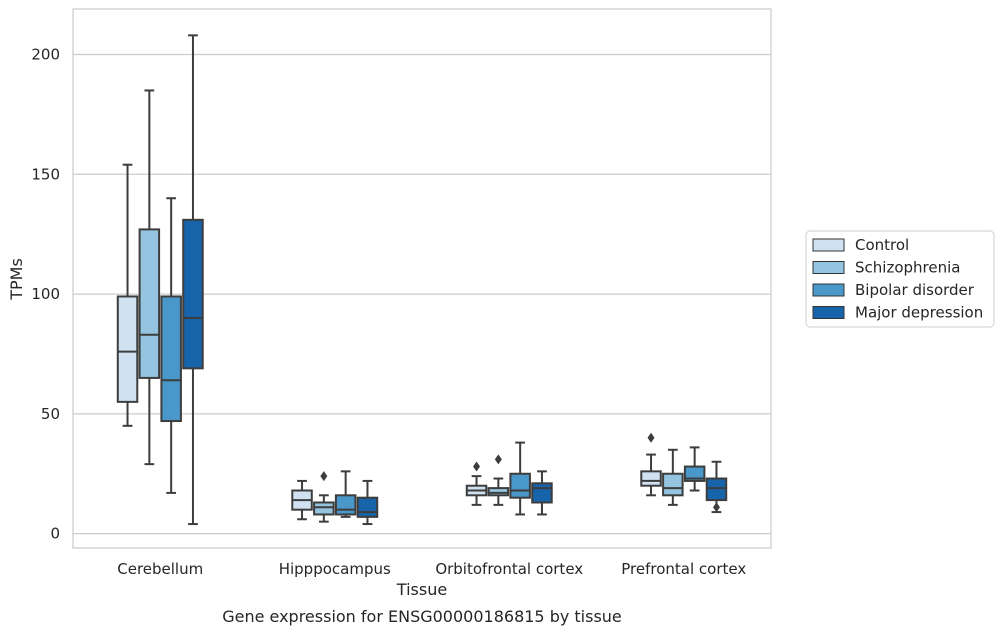 The width and height of the screenshot is (1002, 634). I want to click on x-tick-label: Hipppocampus, so click(335, 569).